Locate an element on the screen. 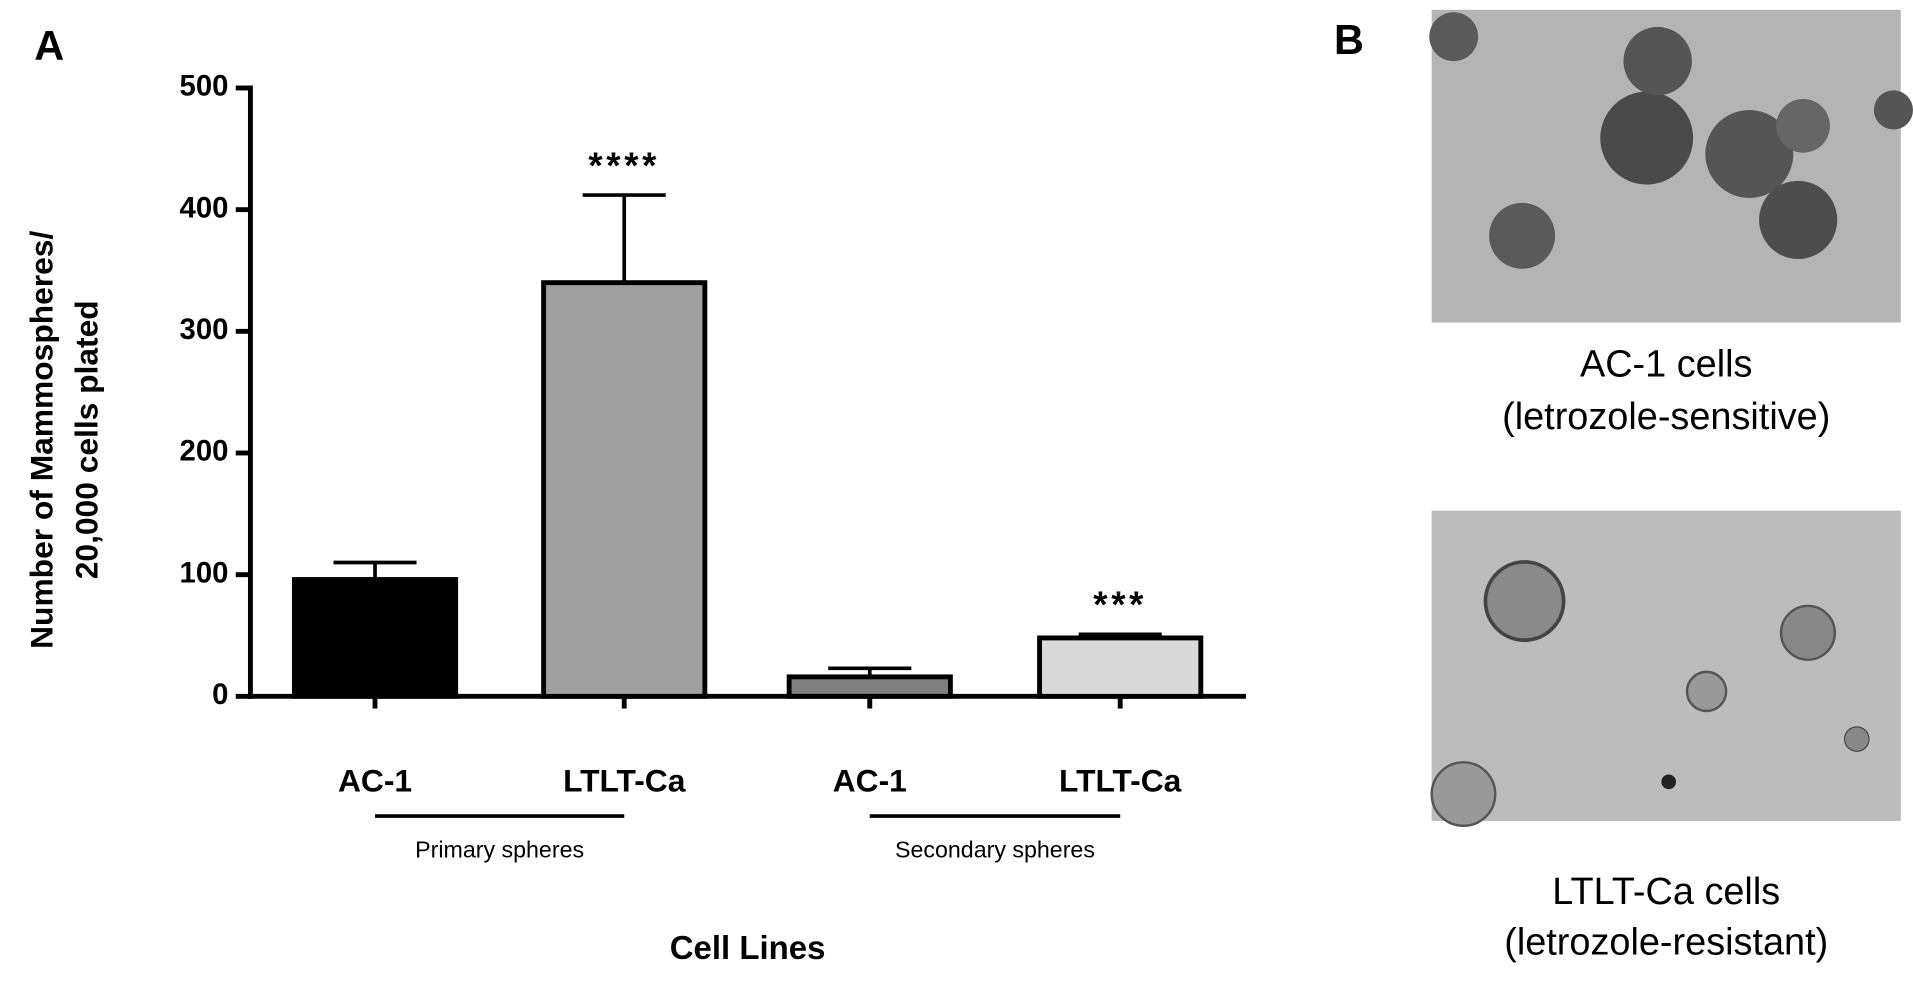  panel-label: B is located at coordinates (1349, 39).